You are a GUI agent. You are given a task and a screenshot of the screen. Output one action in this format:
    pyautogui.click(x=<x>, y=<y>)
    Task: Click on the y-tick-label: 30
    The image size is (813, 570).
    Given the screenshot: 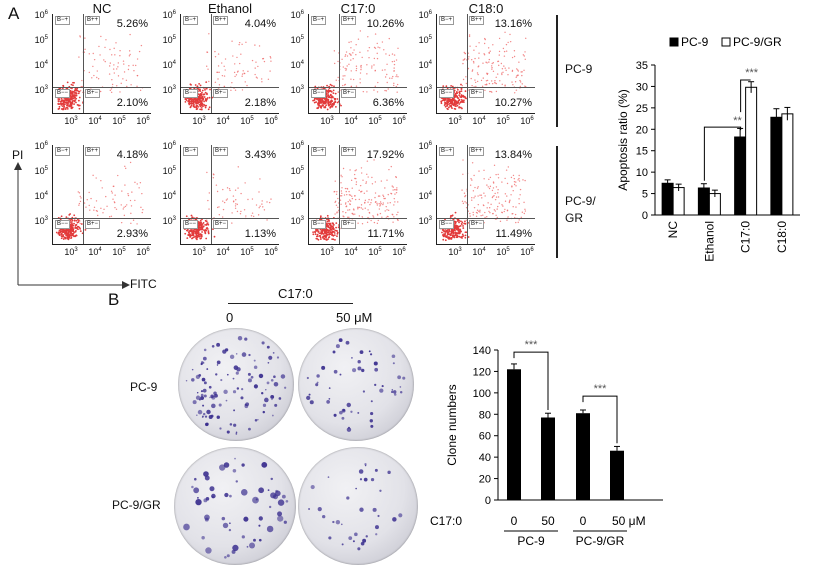 What is the action you would take?
    pyautogui.click(x=642, y=87)
    